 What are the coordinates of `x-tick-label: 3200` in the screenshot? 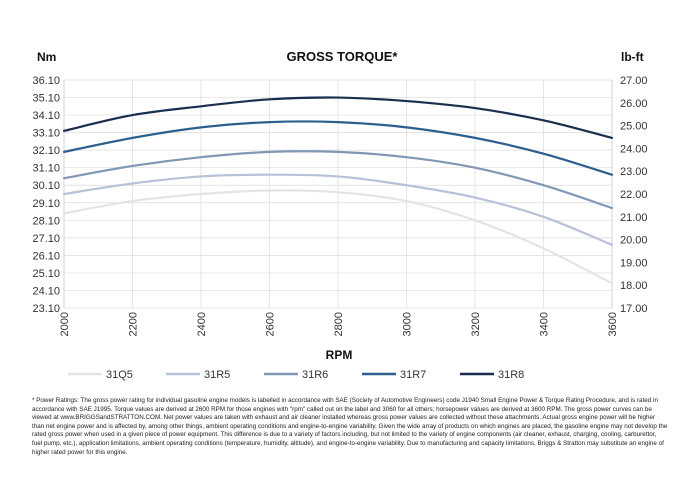 It's located at (476, 324).